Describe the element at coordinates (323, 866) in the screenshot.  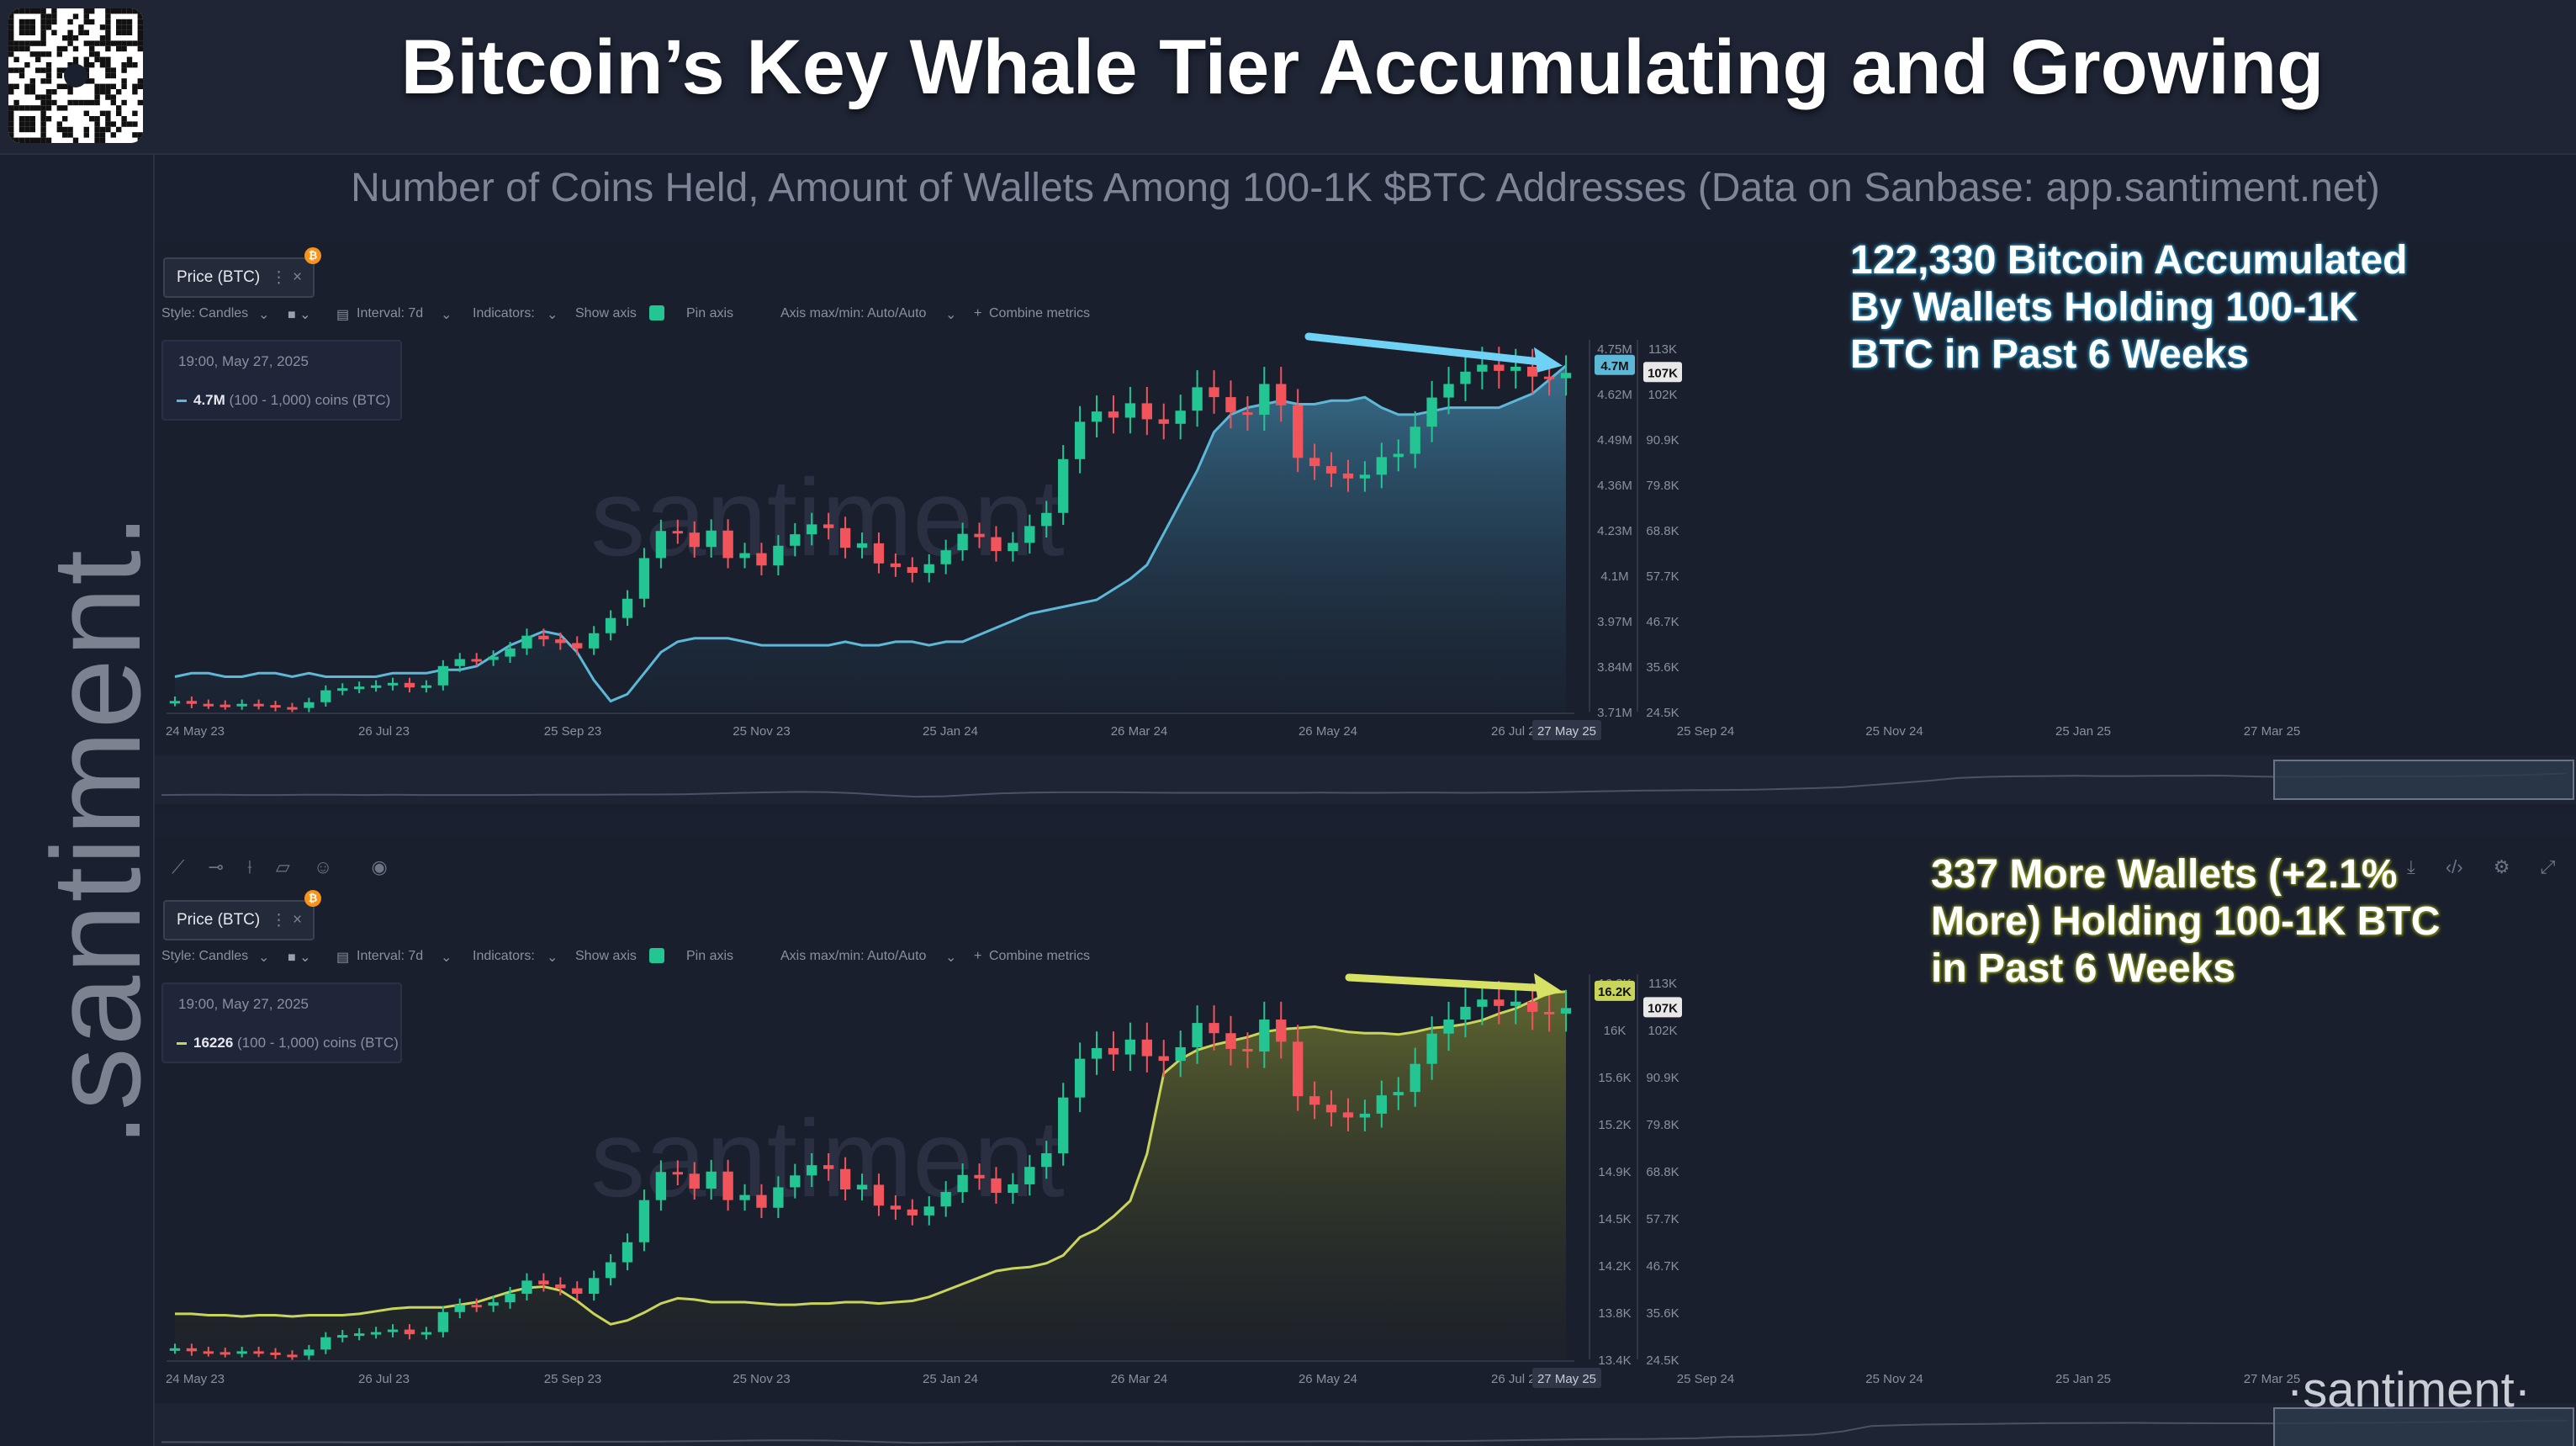
I see `emoji-icon: ☺` at that location.